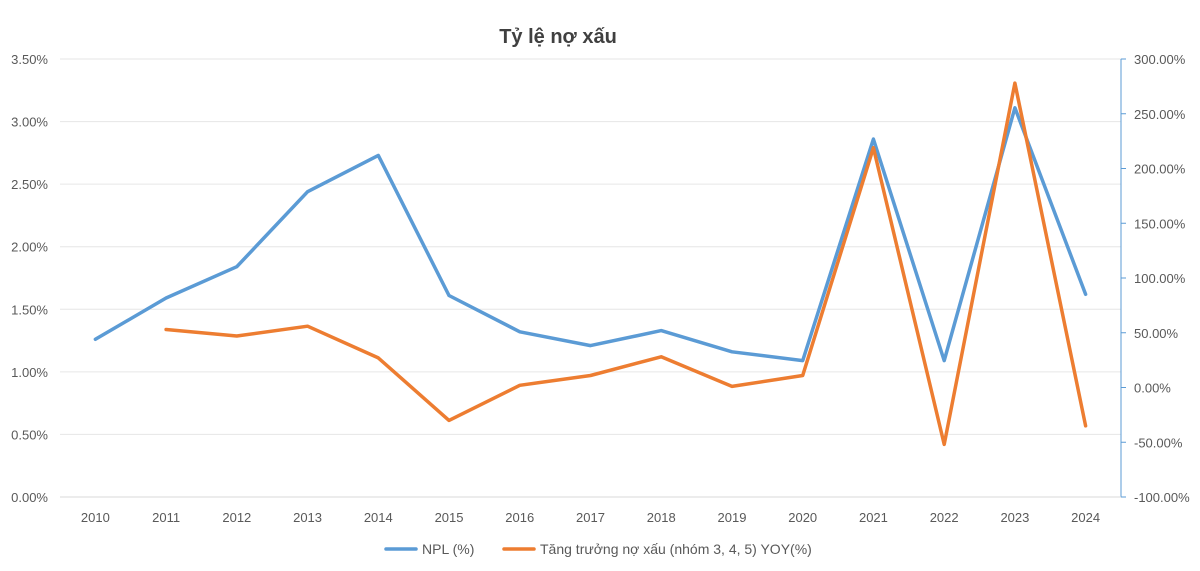 The image size is (1200, 571). What do you see at coordinates (944, 517) in the screenshot?
I see `x-tick-label: 2022` at bounding box center [944, 517].